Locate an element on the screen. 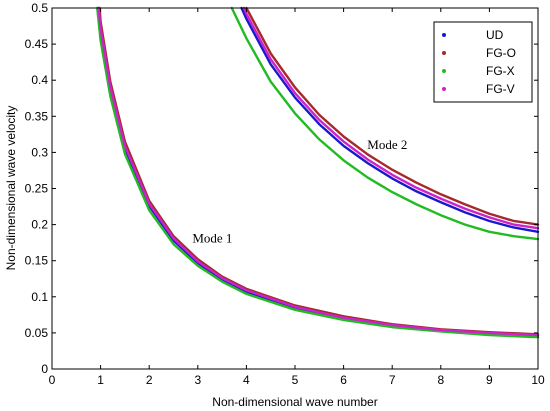  x-tick-label: 7 is located at coordinates (392, 380).